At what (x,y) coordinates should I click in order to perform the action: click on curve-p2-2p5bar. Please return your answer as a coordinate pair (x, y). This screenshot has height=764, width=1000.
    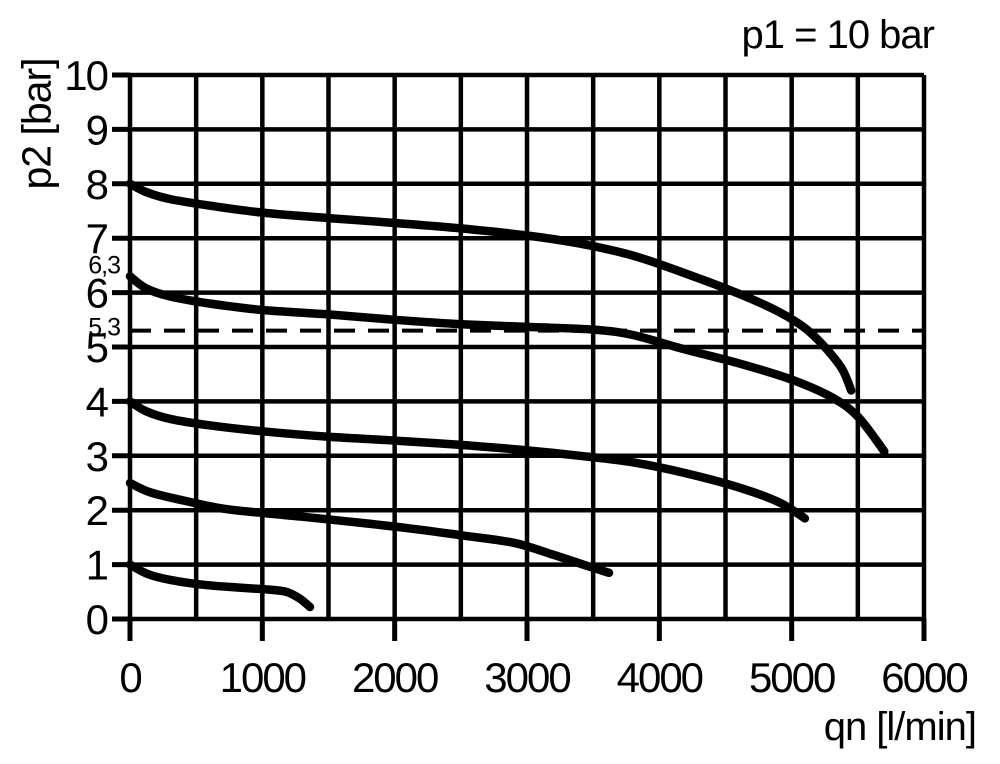
    Looking at the image, I should click on (369, 528).